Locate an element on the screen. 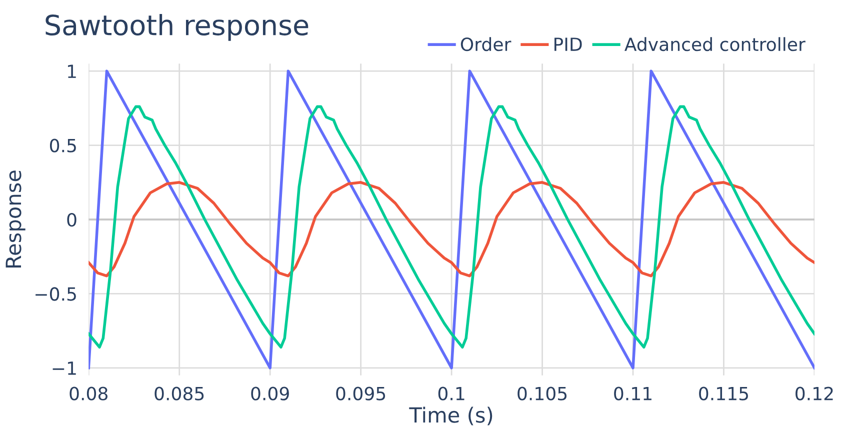 This screenshot has height=439, width=844. x-tick-label: 0.08 is located at coordinates (89, 393).